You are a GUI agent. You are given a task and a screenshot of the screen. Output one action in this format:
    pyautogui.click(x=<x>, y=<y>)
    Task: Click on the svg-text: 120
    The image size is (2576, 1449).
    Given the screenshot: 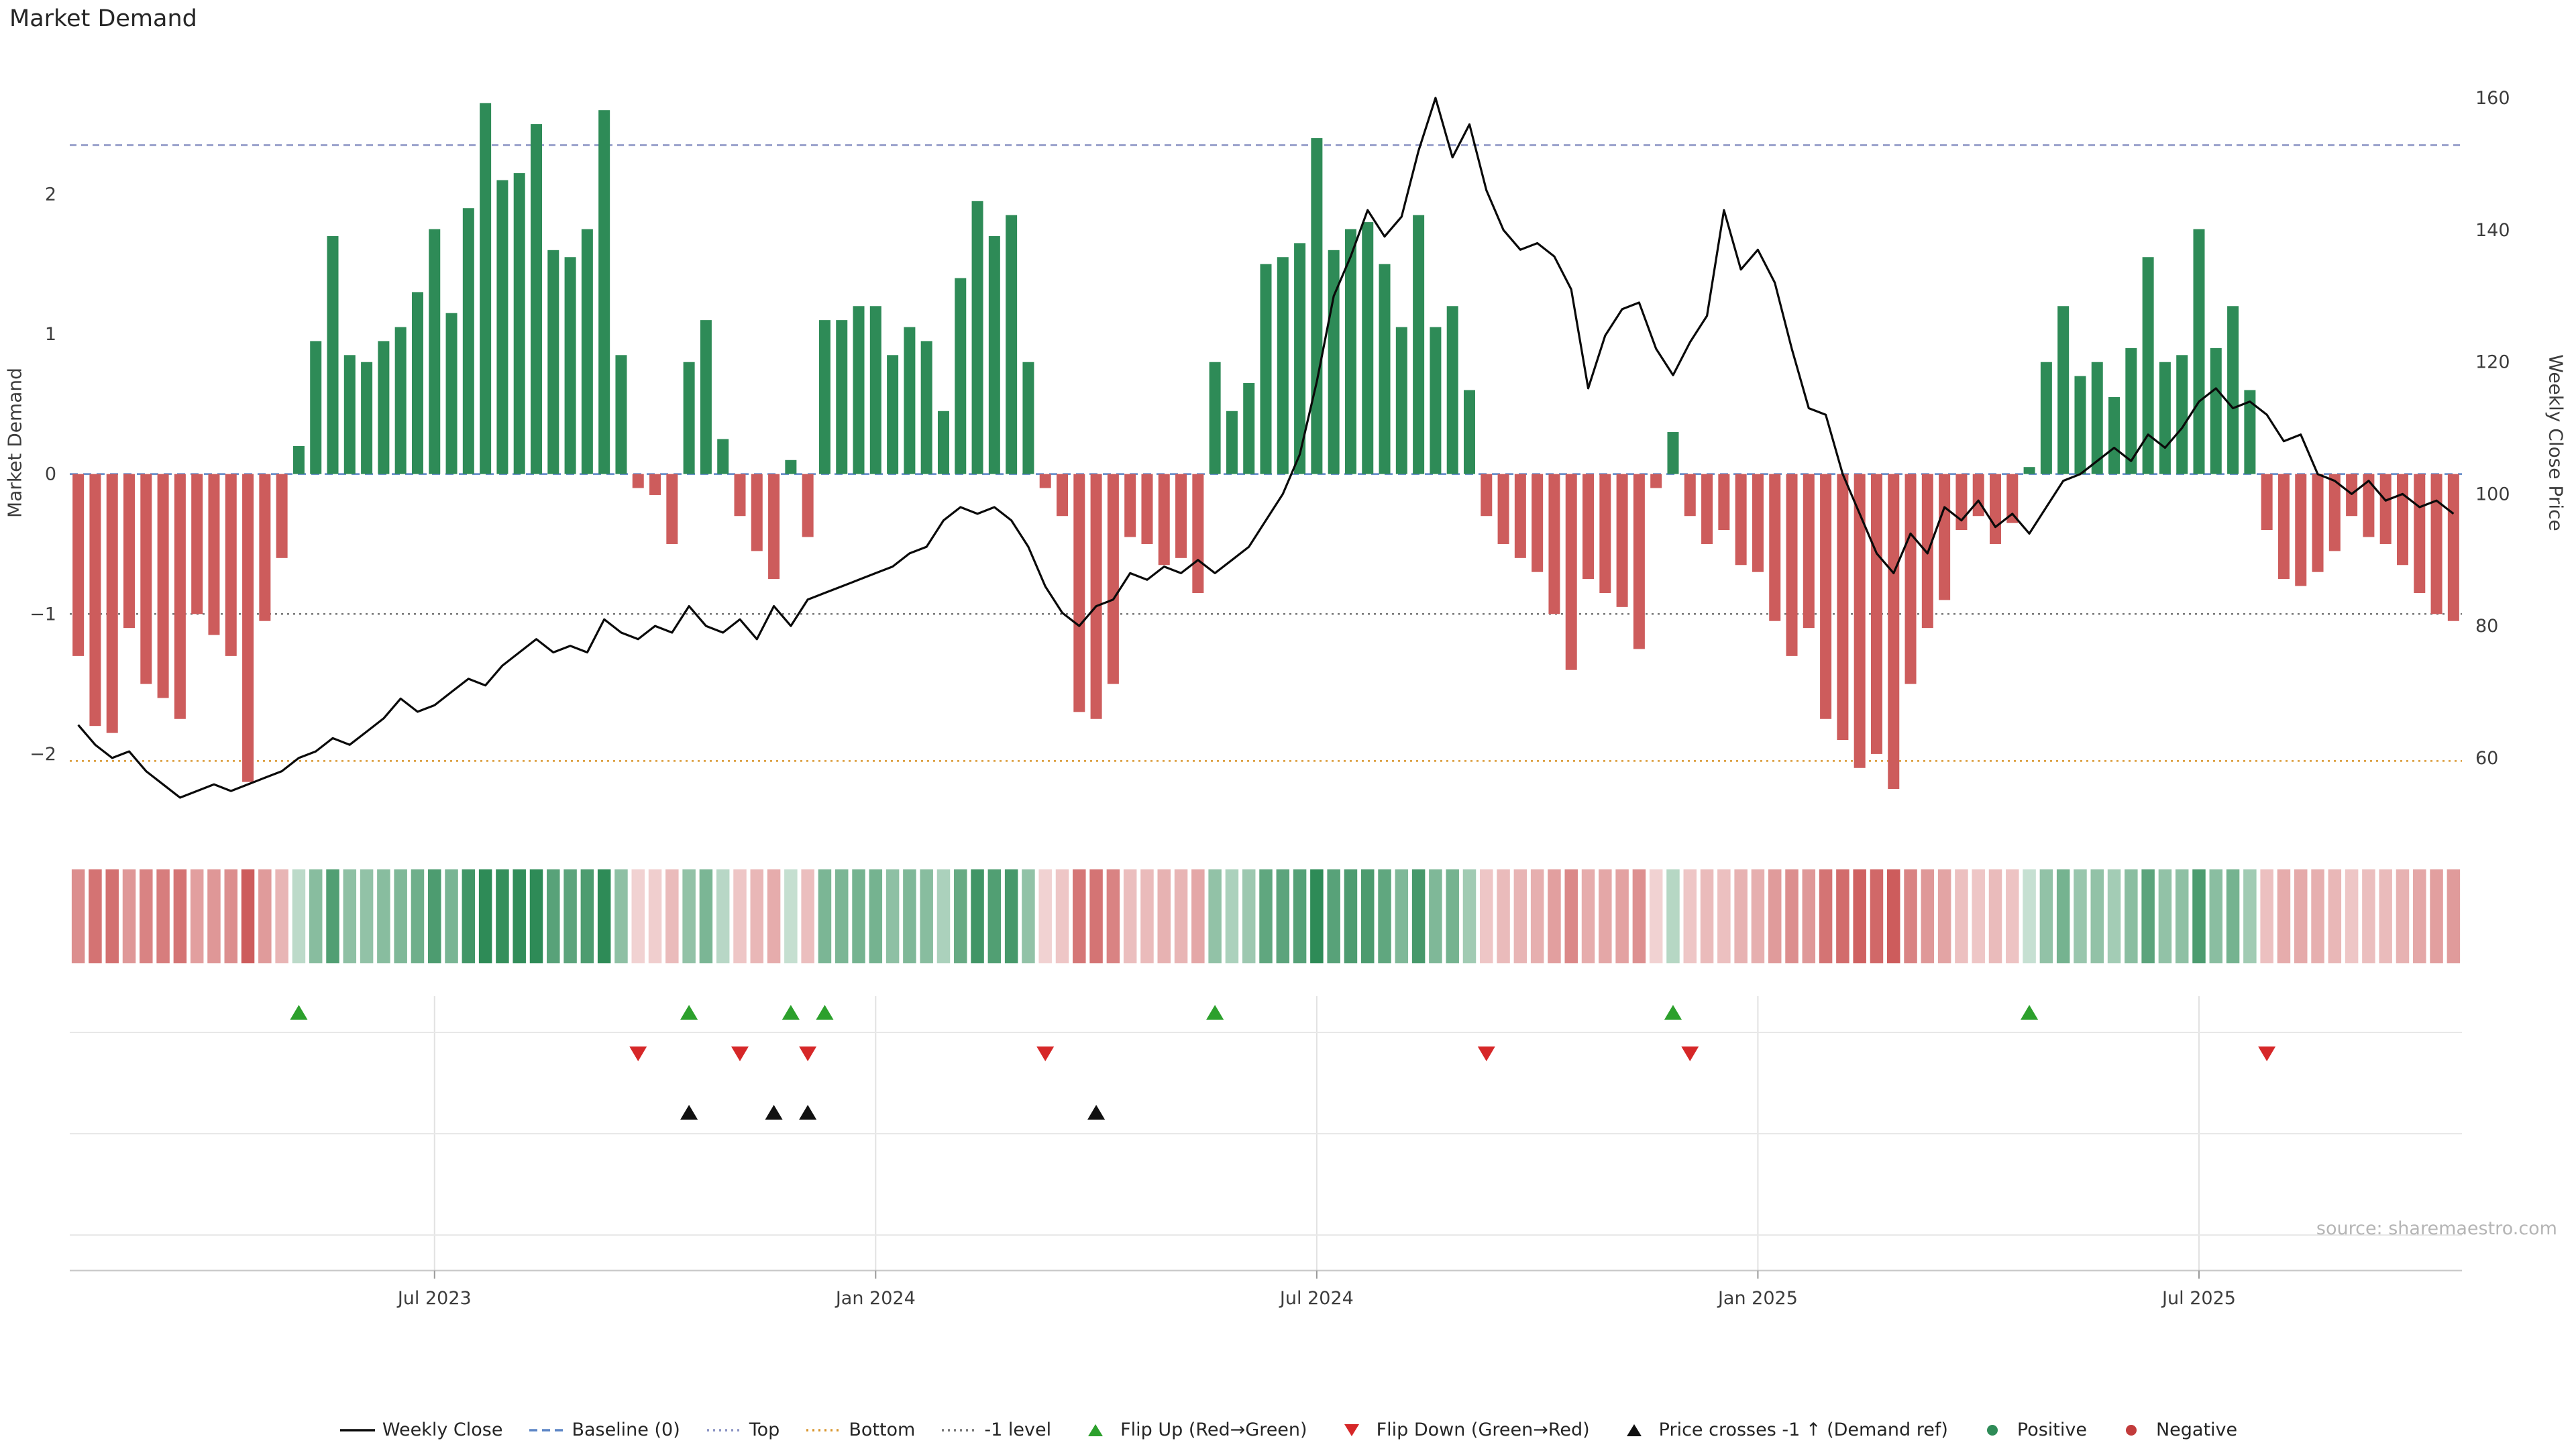 What is the action you would take?
    pyautogui.click(x=2492, y=362)
    